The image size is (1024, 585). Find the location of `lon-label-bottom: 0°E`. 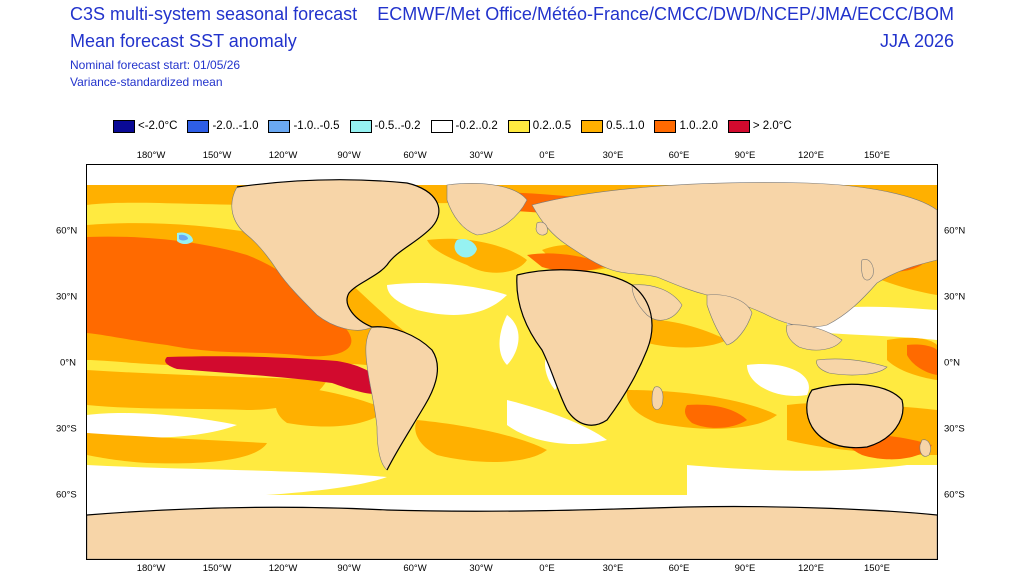

lon-label-bottom: 0°E is located at coordinates (547, 568).